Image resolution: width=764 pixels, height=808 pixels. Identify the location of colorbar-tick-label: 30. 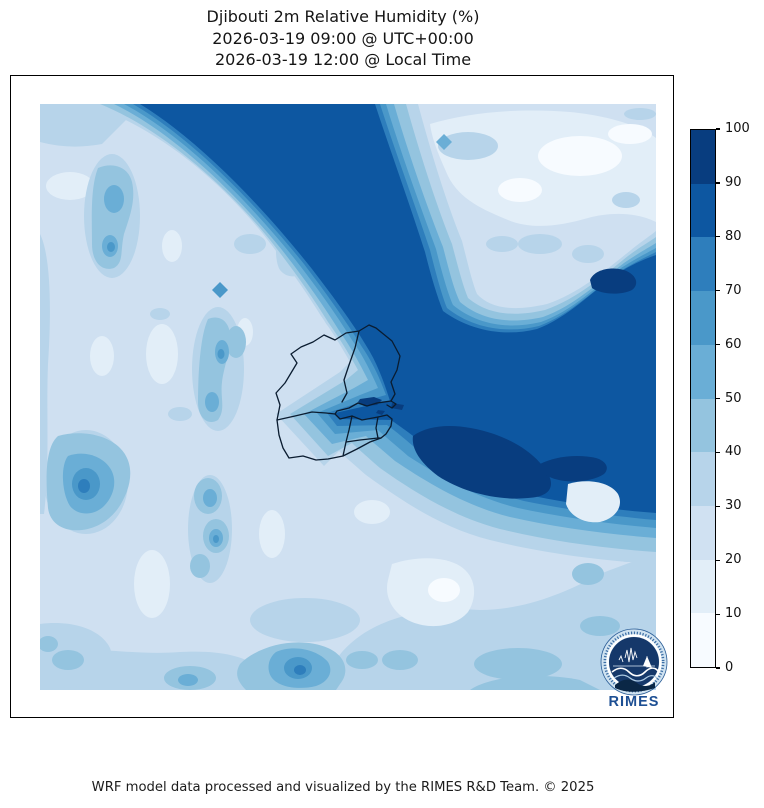
(733, 506).